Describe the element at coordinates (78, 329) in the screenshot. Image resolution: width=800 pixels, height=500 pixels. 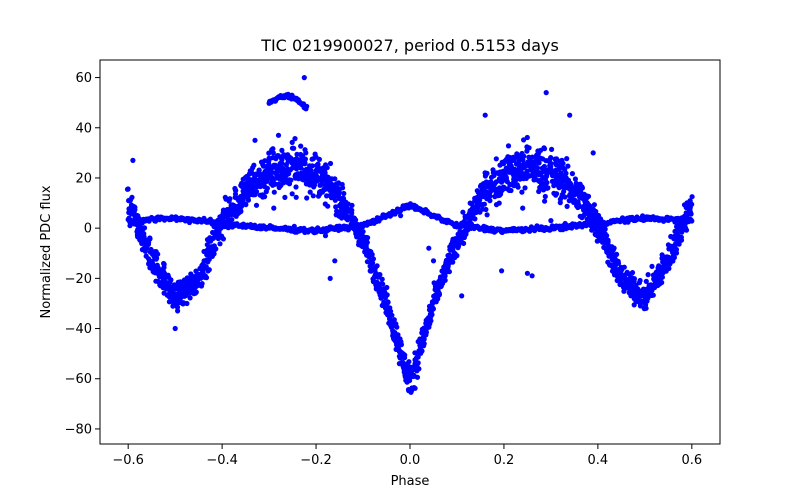
I see `y-tick-label: −40` at that location.